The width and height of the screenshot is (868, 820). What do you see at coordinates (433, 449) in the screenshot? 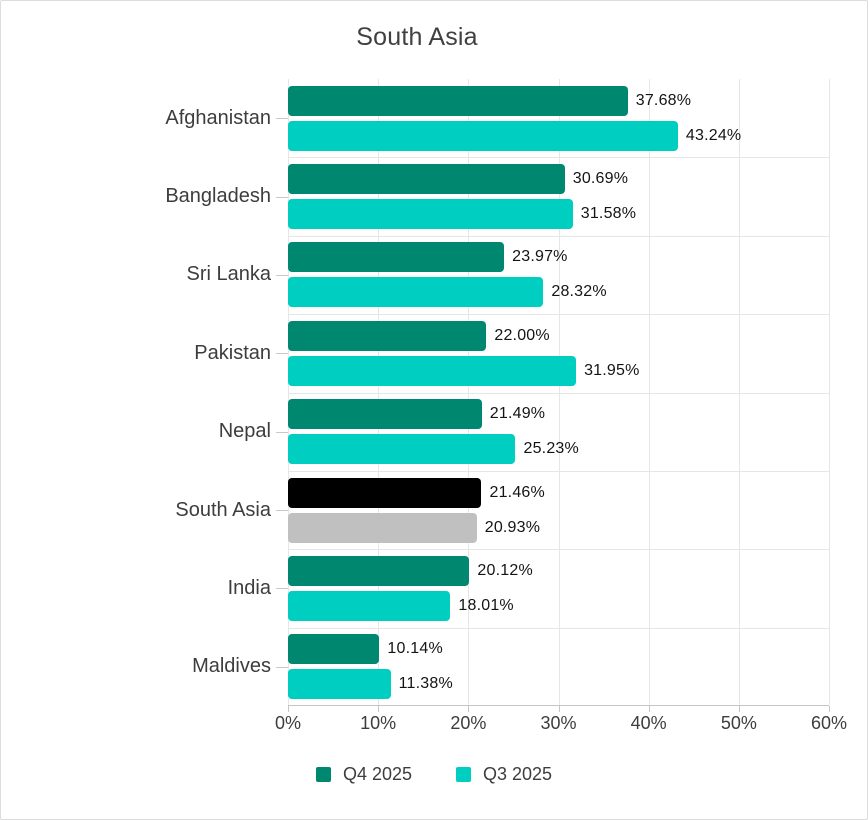
I see `bar-q3-2025-nepal: 25.23%` at bounding box center [433, 449].